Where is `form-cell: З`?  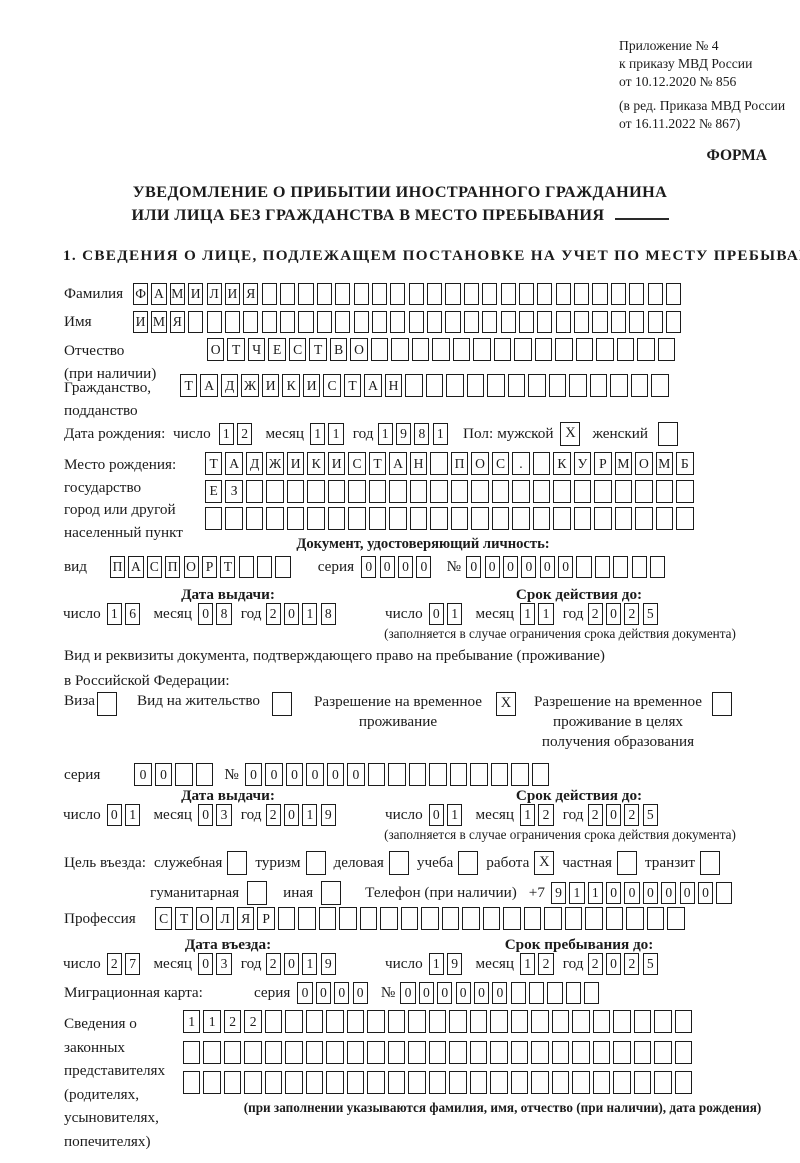 form-cell: З is located at coordinates (234, 491).